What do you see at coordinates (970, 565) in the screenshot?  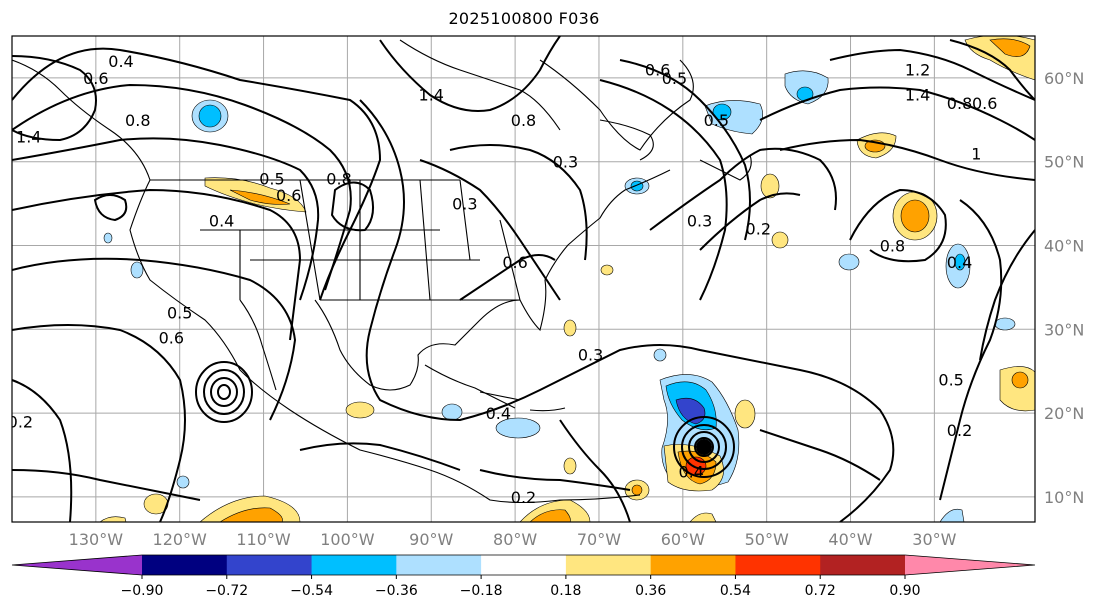 I see `colorbar-over-arrow` at bounding box center [970, 565].